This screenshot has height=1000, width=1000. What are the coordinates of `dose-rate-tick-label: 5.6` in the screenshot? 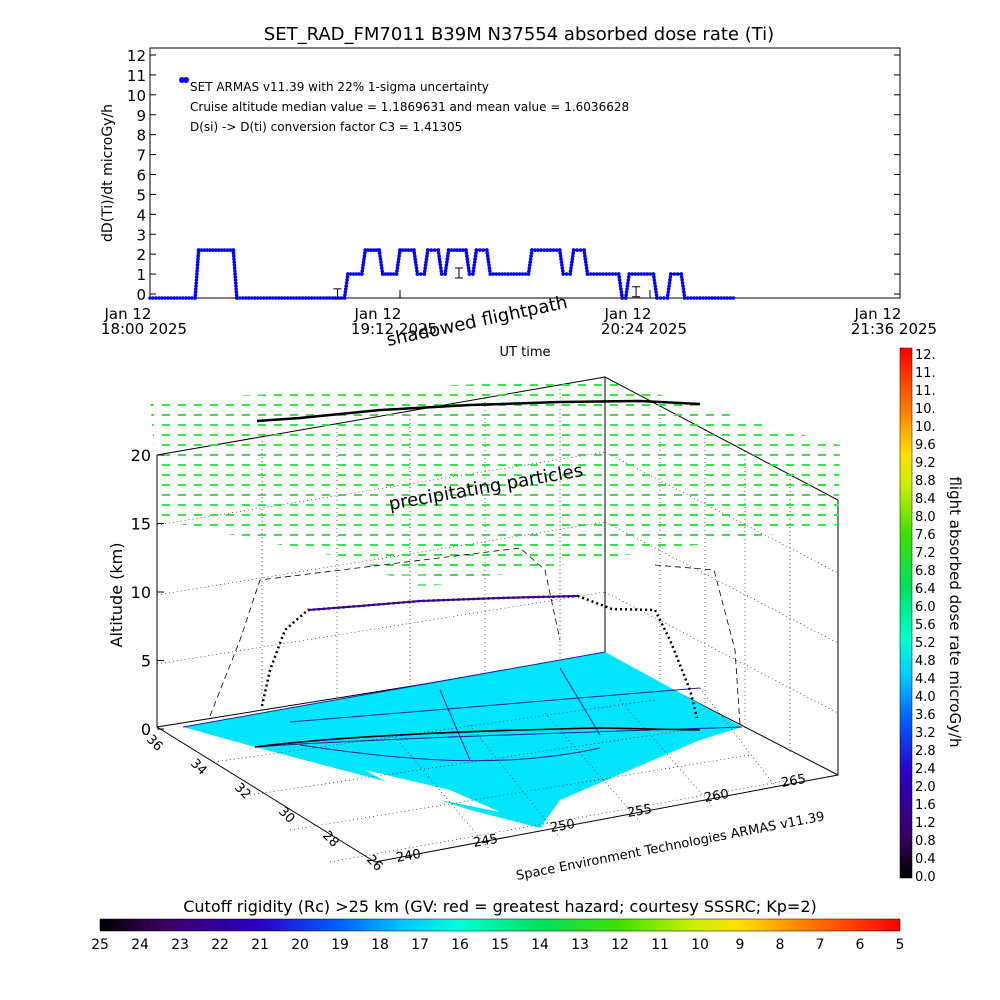 It's located at (925, 625).